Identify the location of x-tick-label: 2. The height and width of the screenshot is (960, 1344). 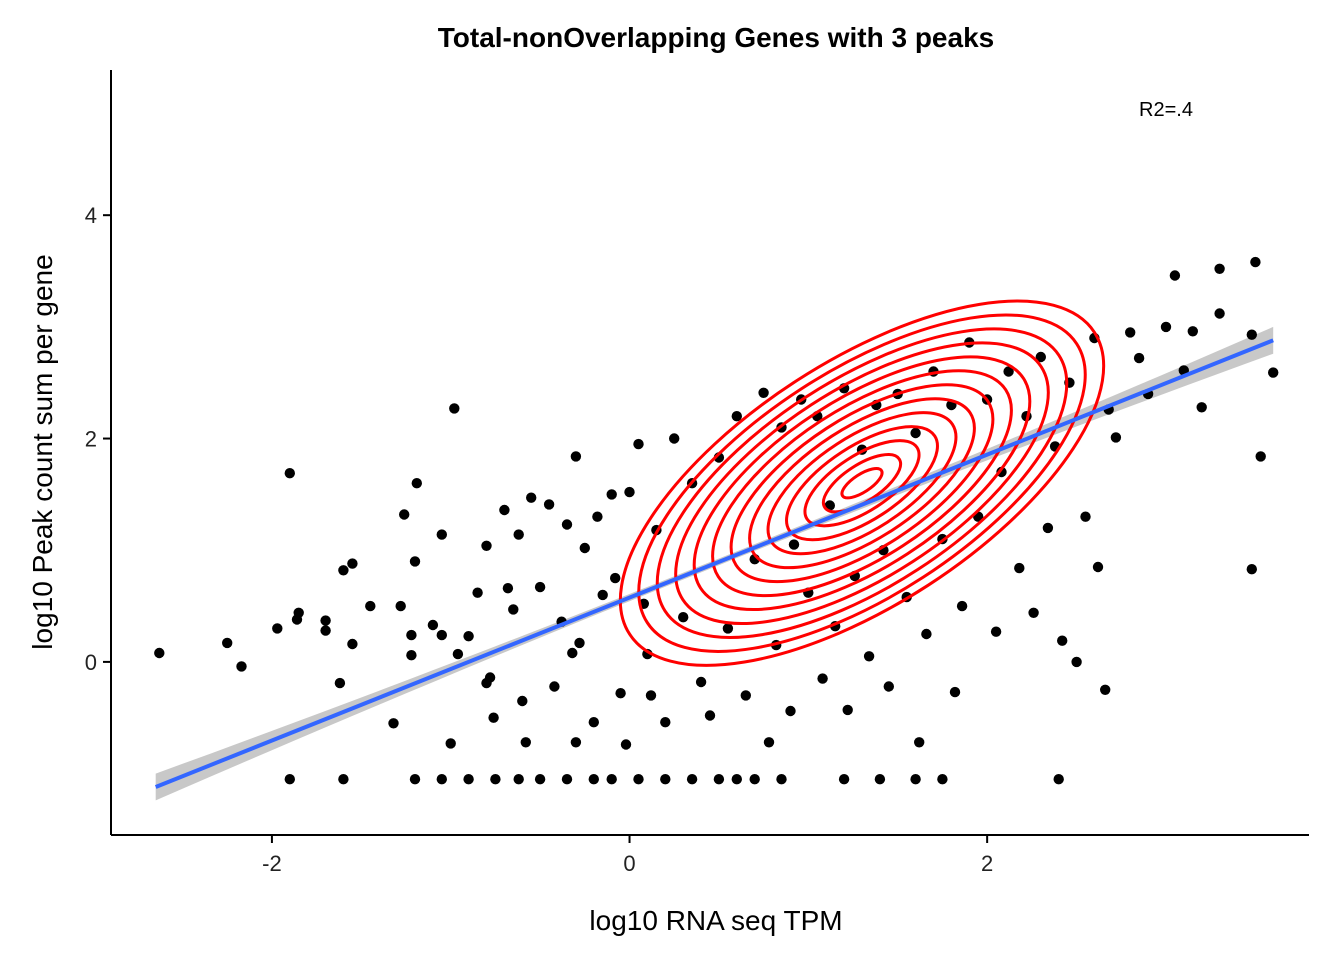
(987, 863).